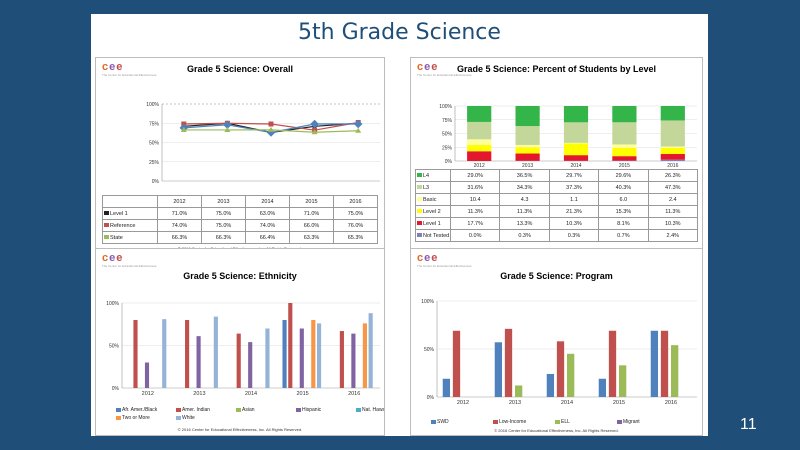 This screenshot has width=800, height=450. I want to click on legend-item: Hispanic, so click(308, 410).